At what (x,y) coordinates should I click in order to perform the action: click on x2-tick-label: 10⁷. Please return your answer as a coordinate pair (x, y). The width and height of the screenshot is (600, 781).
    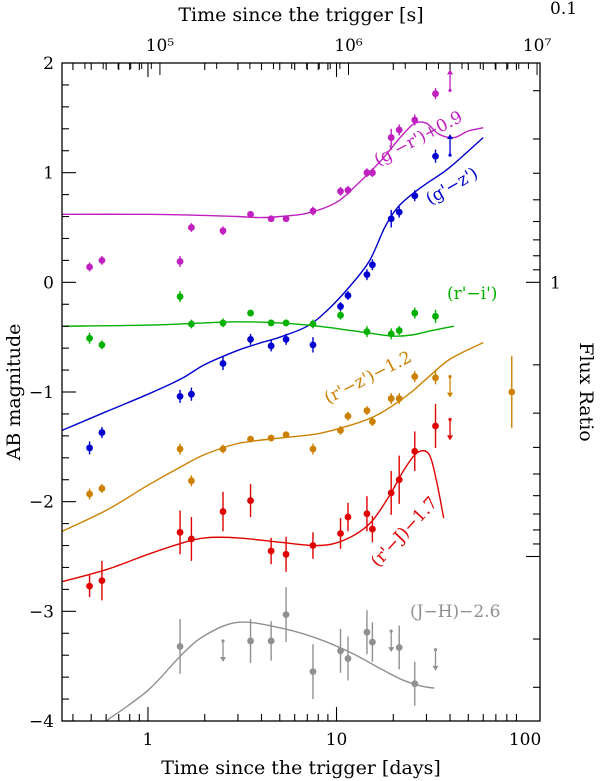
    Looking at the image, I should click on (537, 46).